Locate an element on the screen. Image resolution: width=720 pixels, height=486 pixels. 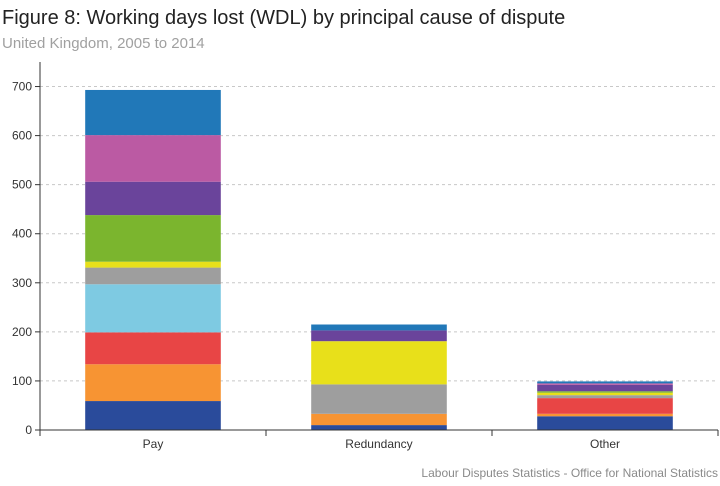
x-tick-label-other: Other is located at coordinates (605, 444).